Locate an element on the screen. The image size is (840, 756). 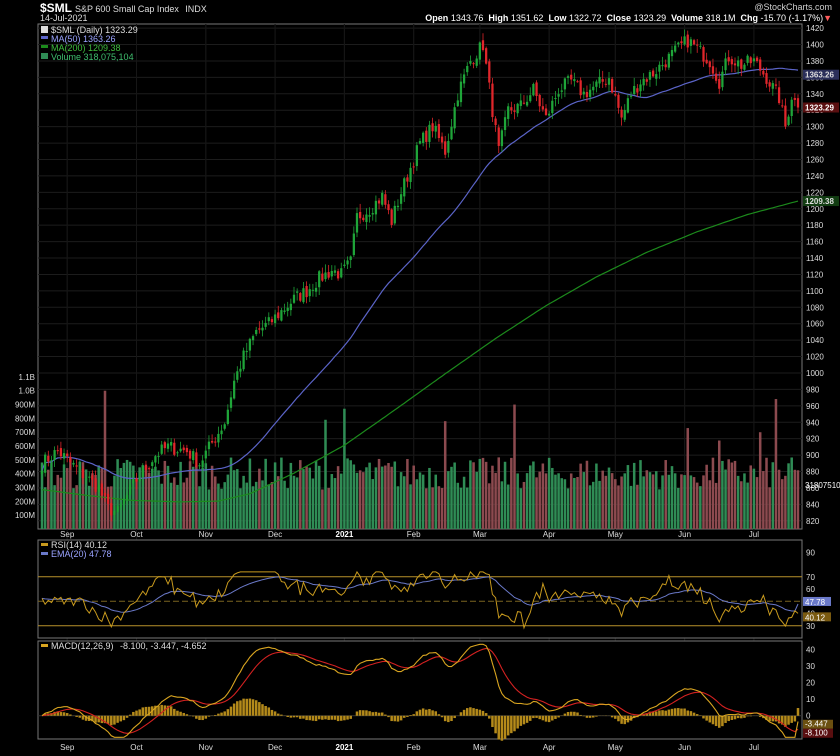
macd-path is located at coordinates (420, 690).